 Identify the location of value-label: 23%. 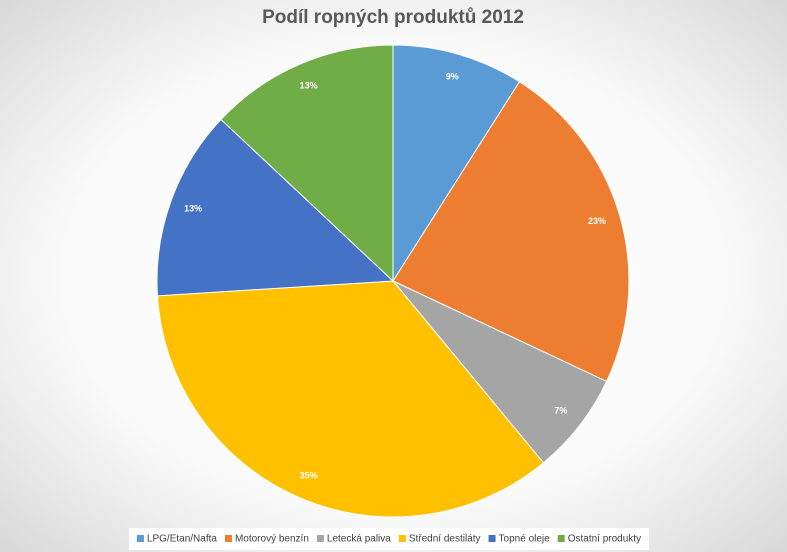
(597, 221).